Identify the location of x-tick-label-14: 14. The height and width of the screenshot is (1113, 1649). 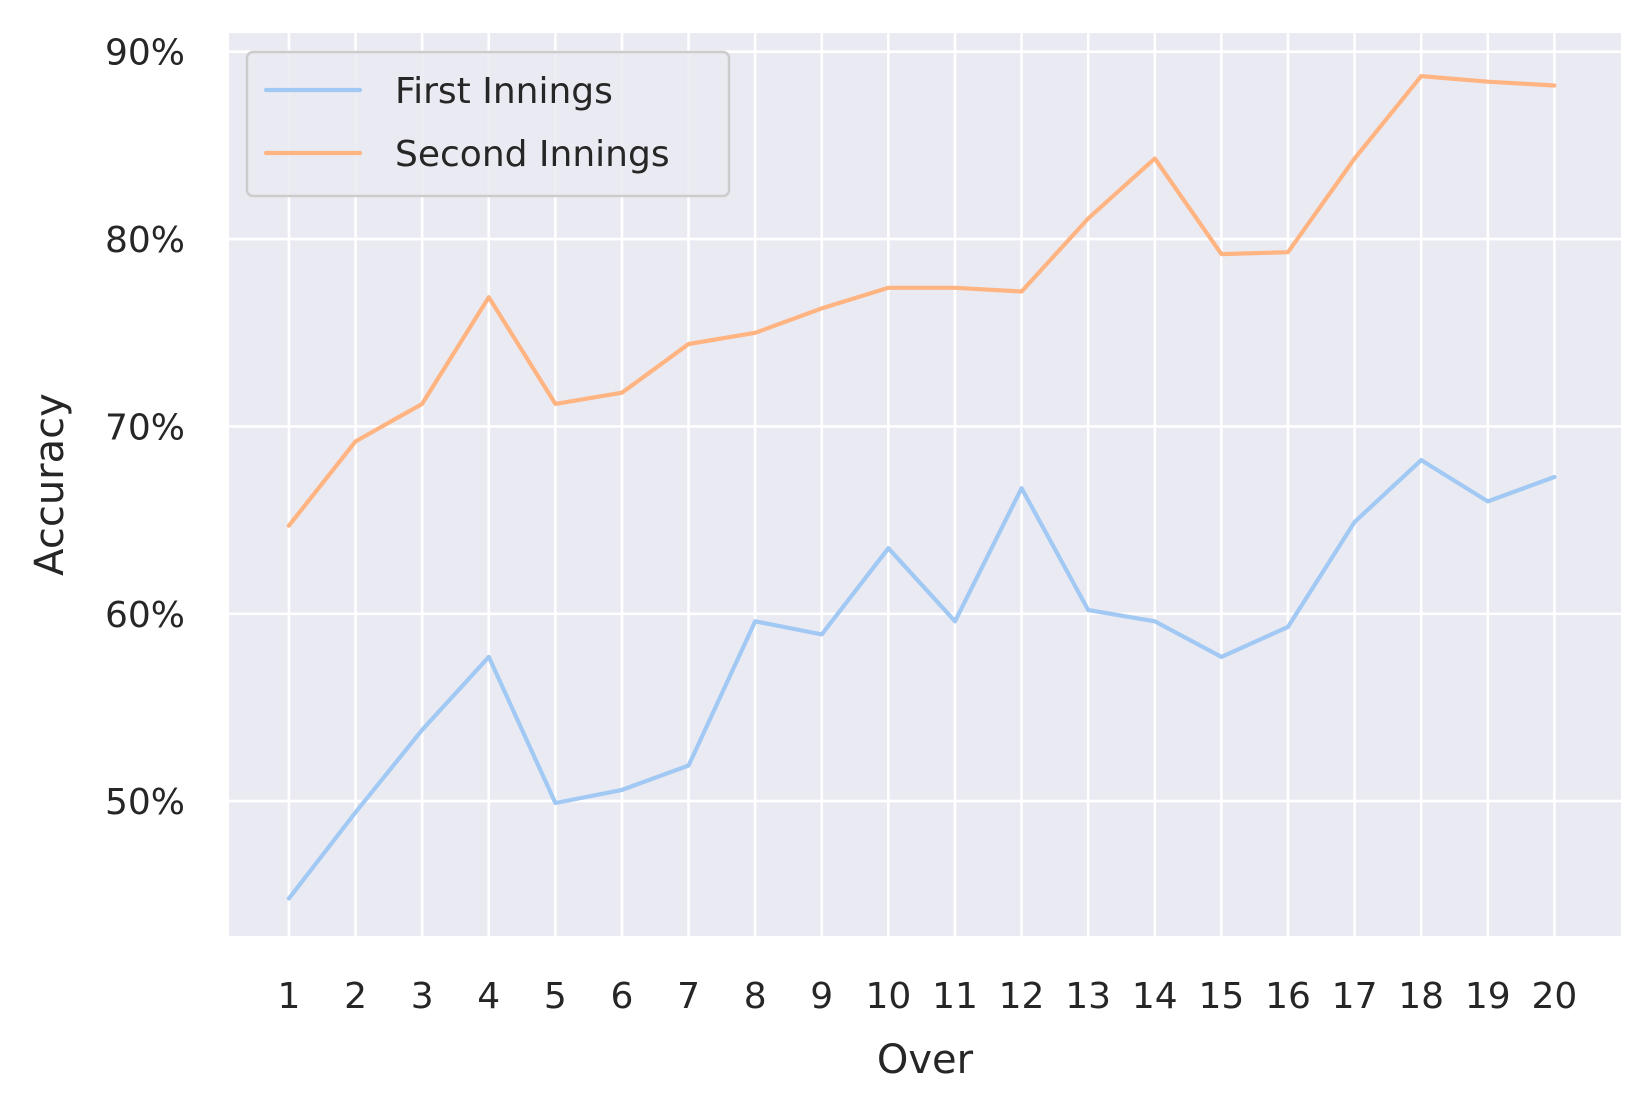
(1155, 996).